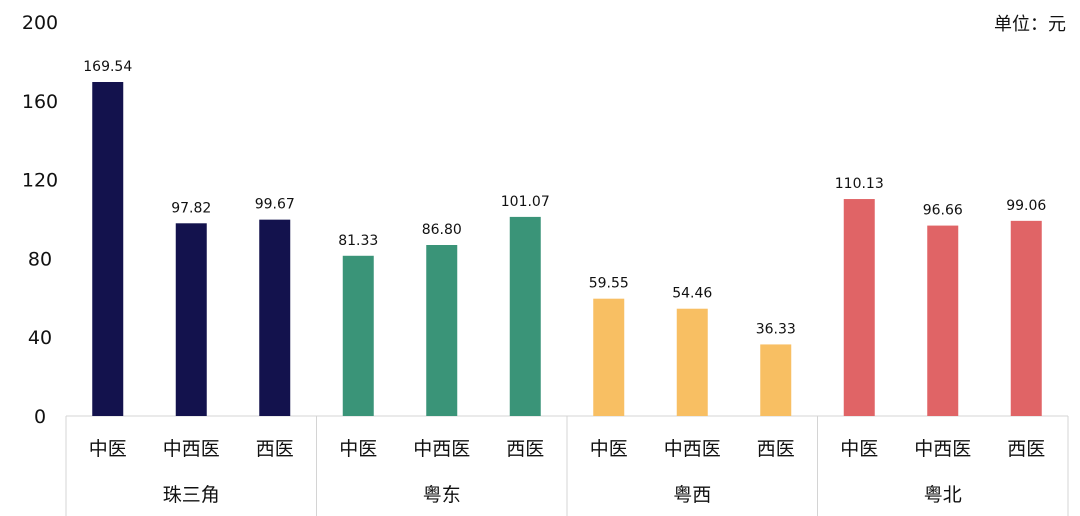 Image resolution: width=1080 pixels, height=516 pixels. I want to click on y-tick-label: 160, so click(40, 102).